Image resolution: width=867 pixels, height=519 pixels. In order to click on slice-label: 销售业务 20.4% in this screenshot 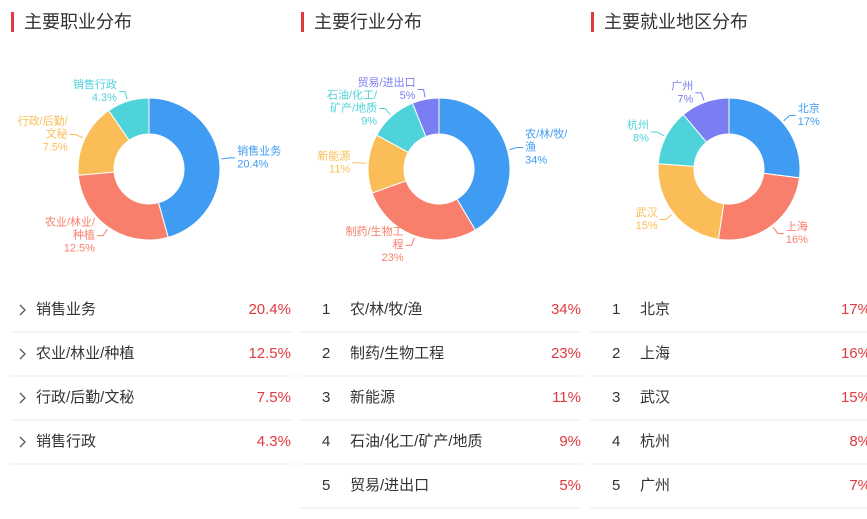, I will do `click(259, 156)`.